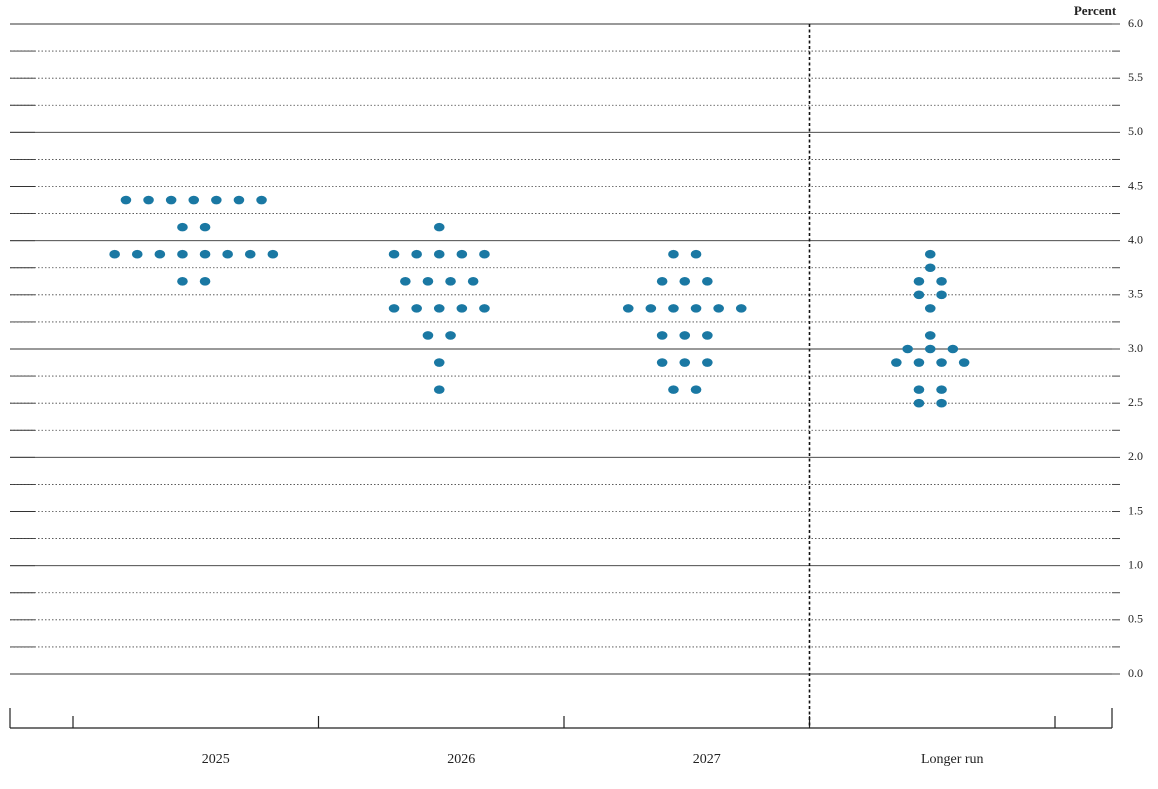 This screenshot has width=1158, height=789. What do you see at coordinates (1135, 294) in the screenshot?
I see `y-tick-label: 3.5` at bounding box center [1135, 294].